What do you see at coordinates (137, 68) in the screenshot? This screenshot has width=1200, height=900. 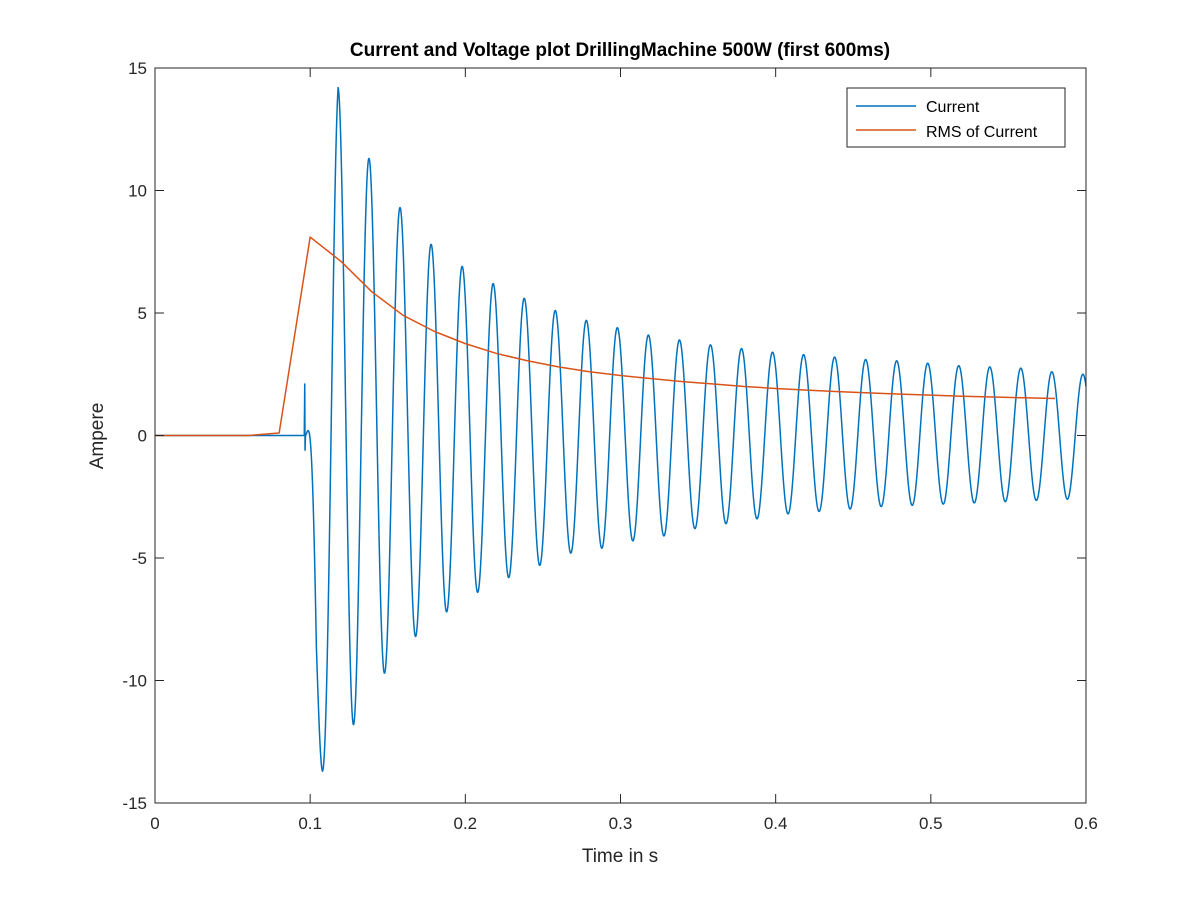 I see `y-tick-label: 15` at bounding box center [137, 68].